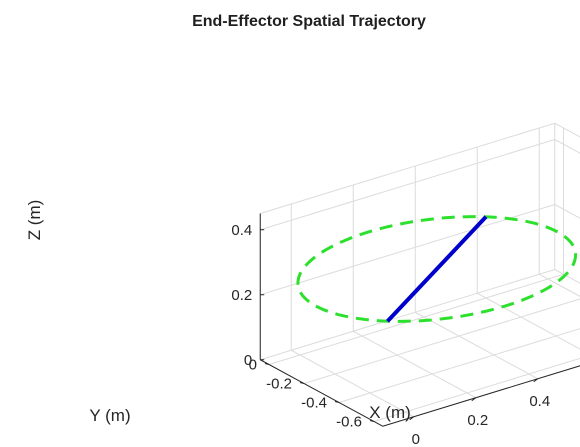 The height and width of the screenshot is (447, 580). I want to click on y-tick-label: -0.2, so click(279, 384).